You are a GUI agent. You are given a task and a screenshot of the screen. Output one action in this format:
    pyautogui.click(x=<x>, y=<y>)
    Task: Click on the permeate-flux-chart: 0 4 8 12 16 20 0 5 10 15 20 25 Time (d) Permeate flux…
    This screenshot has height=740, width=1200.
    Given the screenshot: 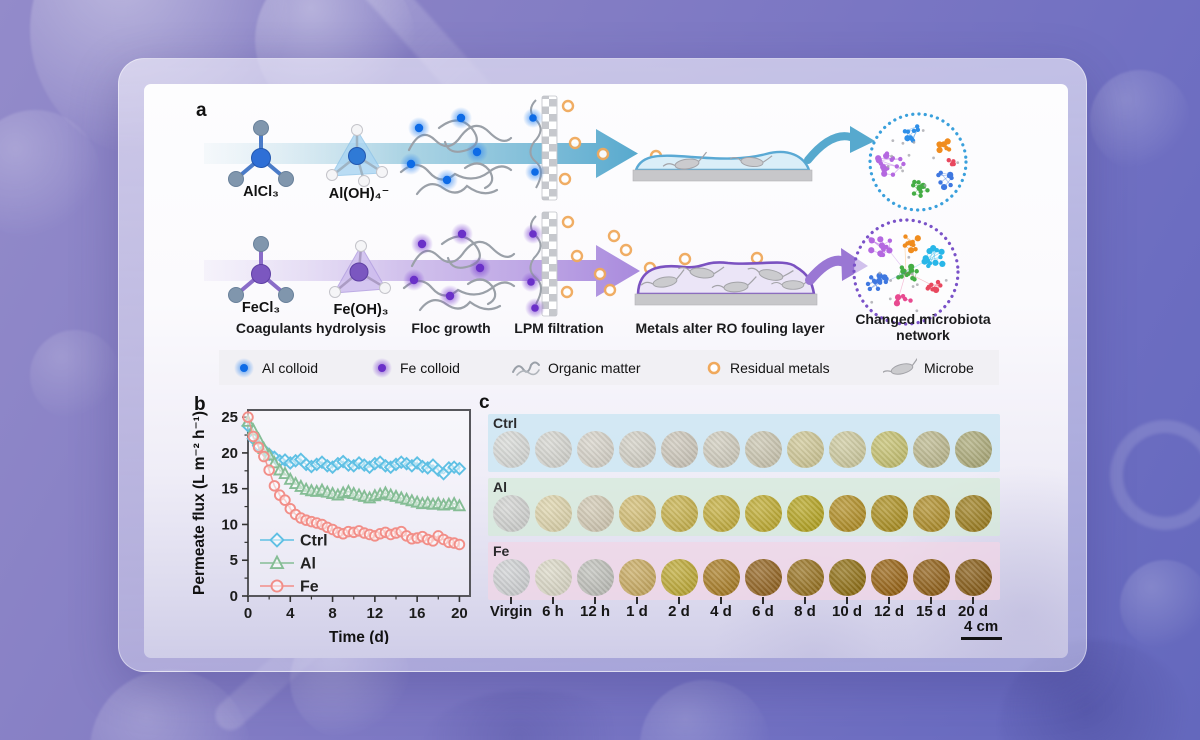 What is the action you would take?
    pyautogui.click(x=331, y=526)
    